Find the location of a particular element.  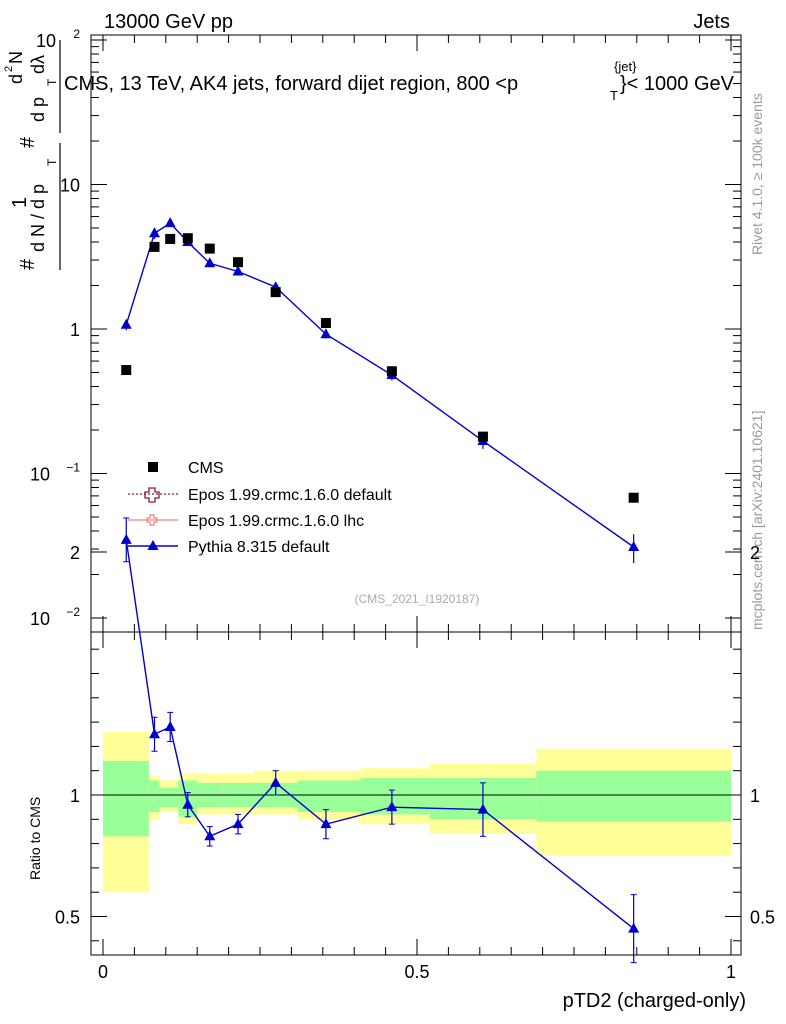

main-y-tick-label-2: 1 is located at coordinates (75, 330).